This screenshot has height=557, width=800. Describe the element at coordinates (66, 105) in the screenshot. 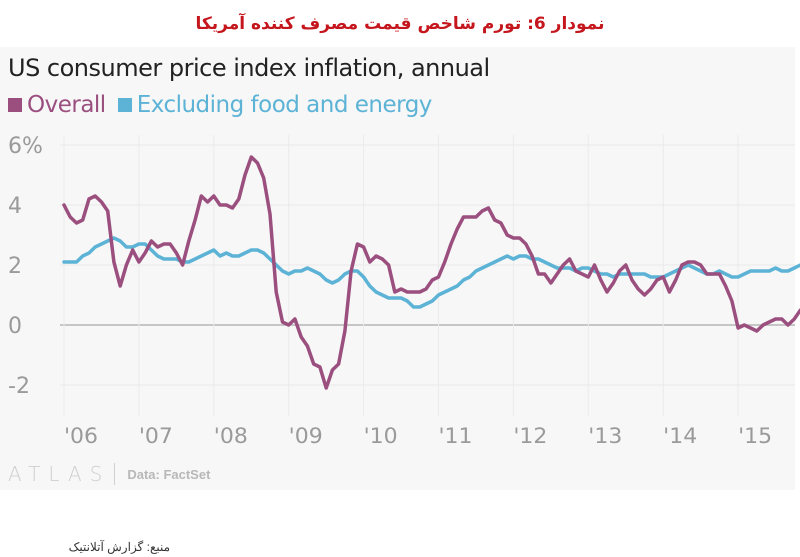

I see `legend-label-overall: Overall` at that location.